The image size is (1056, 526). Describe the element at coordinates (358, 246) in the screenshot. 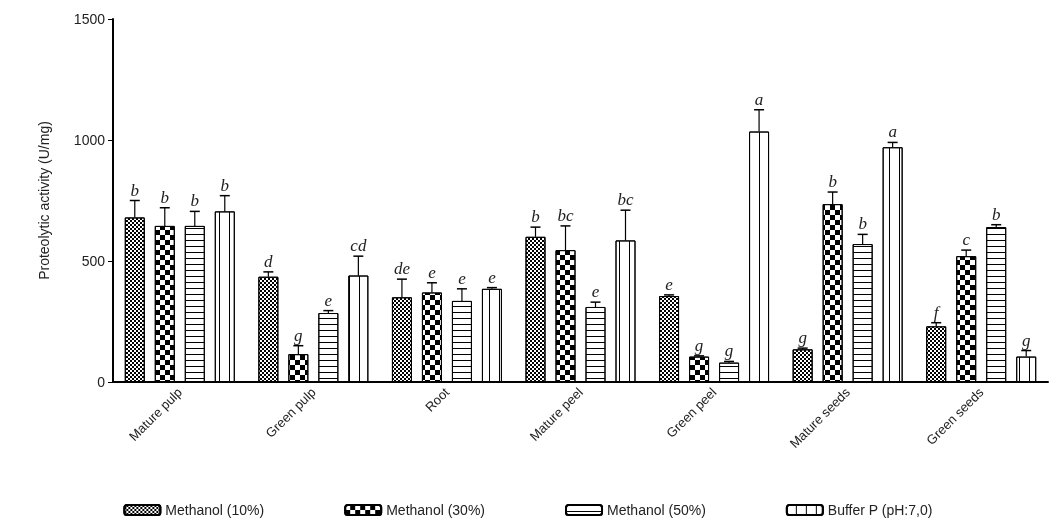

I see `data-label: cd` at that location.